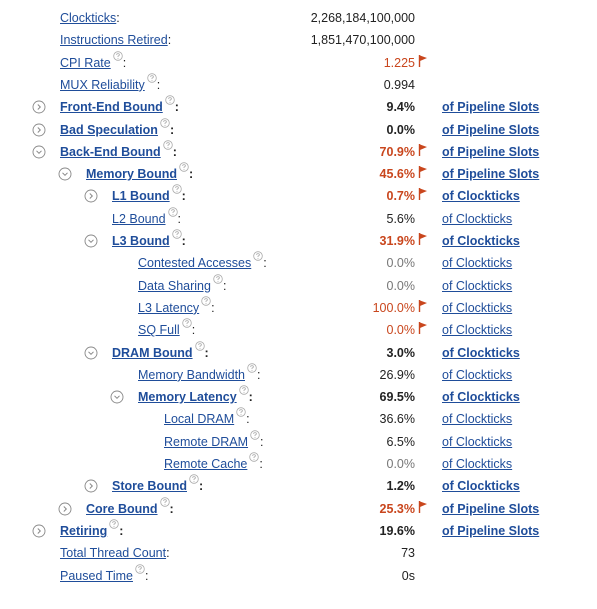 The height and width of the screenshot is (609, 597). What do you see at coordinates (152, 352) in the screenshot?
I see `metric-link: DRAM Bound` at bounding box center [152, 352].